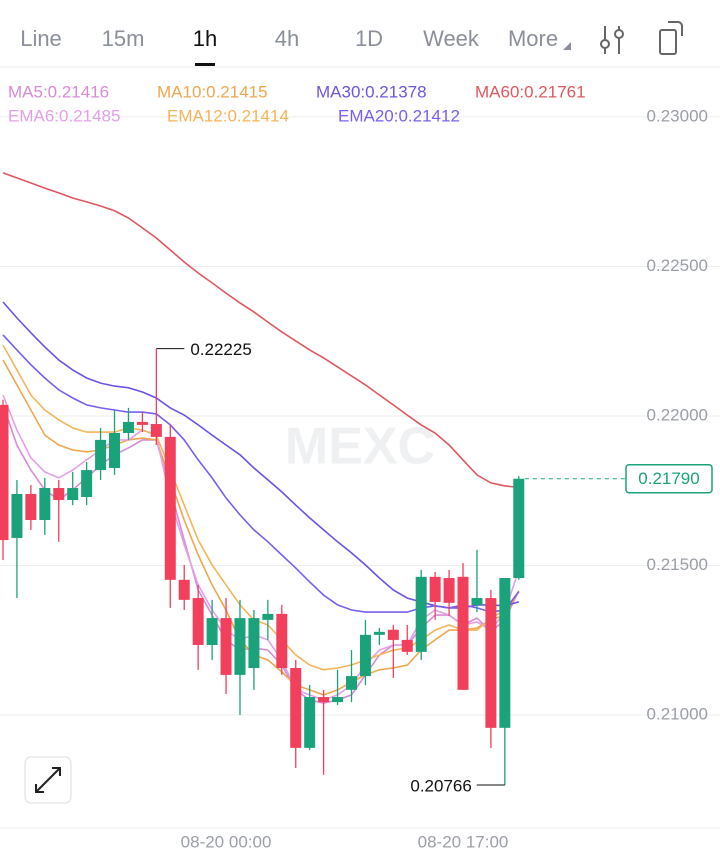  What do you see at coordinates (533, 38) in the screenshot?
I see `tab: More` at bounding box center [533, 38].